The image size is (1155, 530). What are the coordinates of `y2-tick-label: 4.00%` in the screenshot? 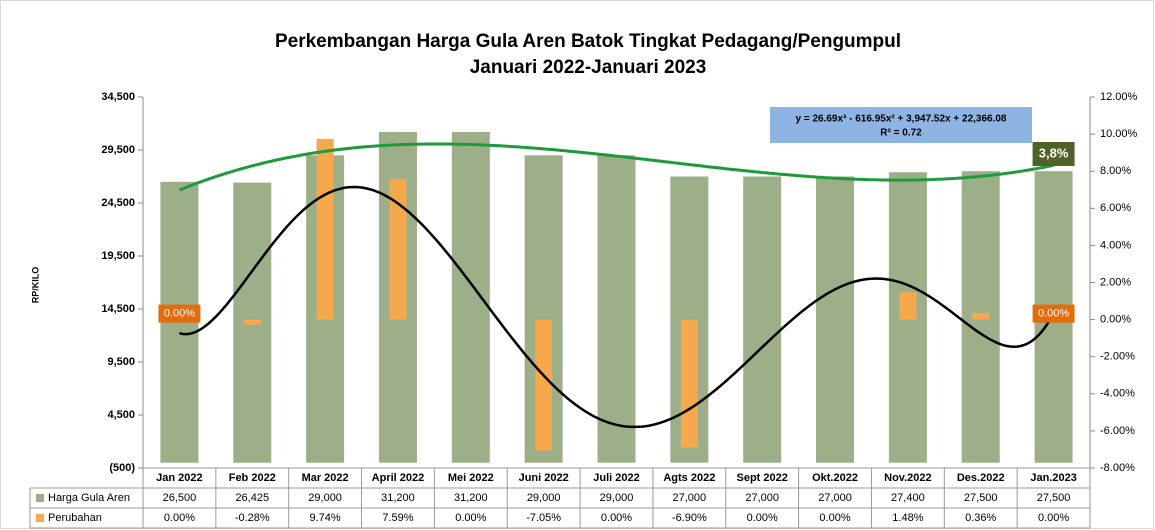 It's located at (1115, 245).